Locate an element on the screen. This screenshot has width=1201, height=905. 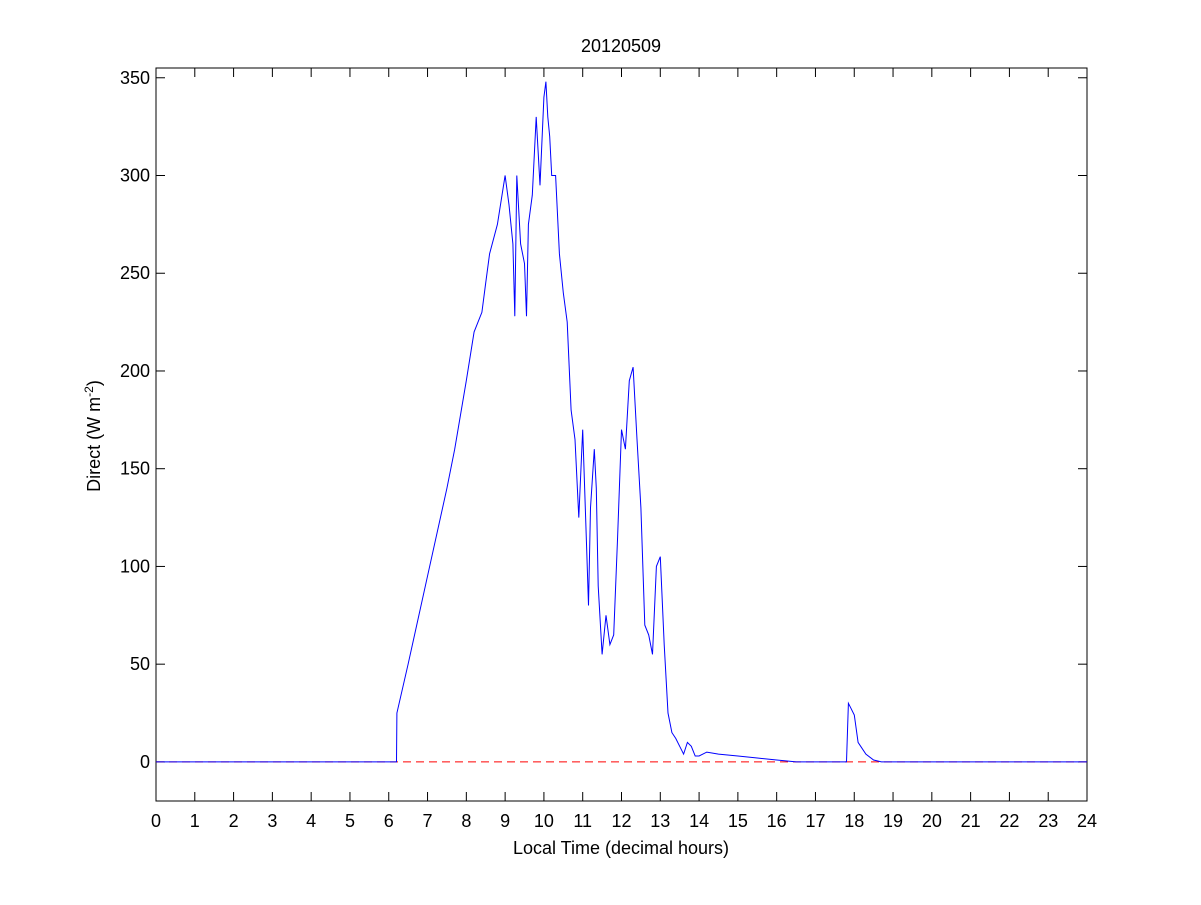
x-axis-label: Local Time (decimal hours) is located at coordinates (621, 848).